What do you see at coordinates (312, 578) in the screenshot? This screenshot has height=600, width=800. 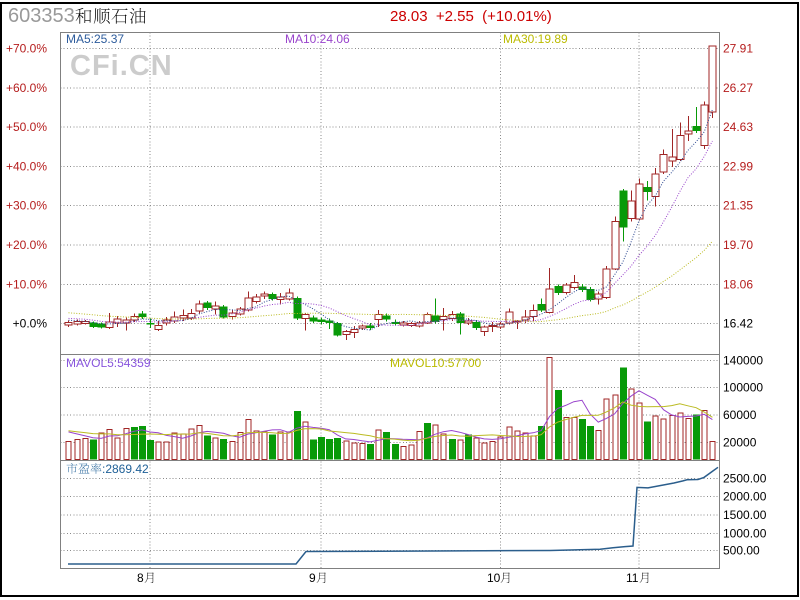 I see `svg-text: 9` at bounding box center [312, 578].